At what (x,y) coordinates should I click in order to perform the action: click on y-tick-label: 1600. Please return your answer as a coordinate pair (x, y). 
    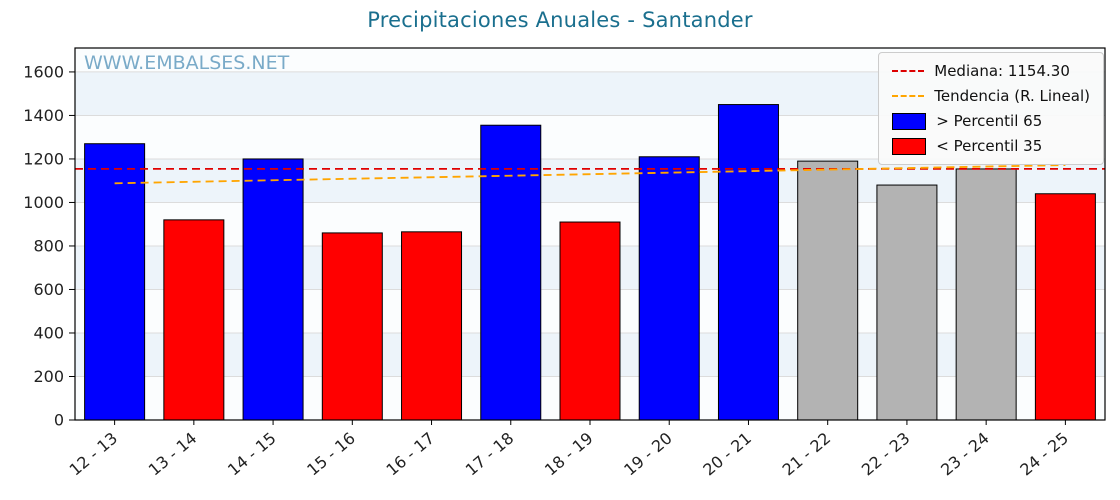
    Looking at the image, I should click on (43, 71).